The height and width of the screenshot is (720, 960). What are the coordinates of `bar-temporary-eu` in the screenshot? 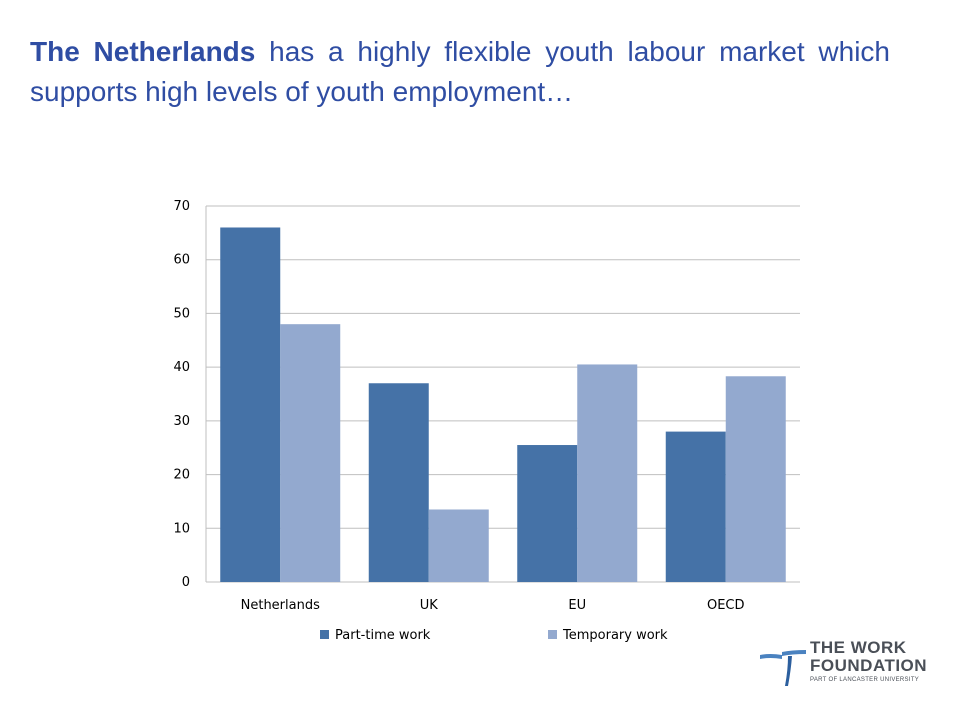 It's located at (607, 473).